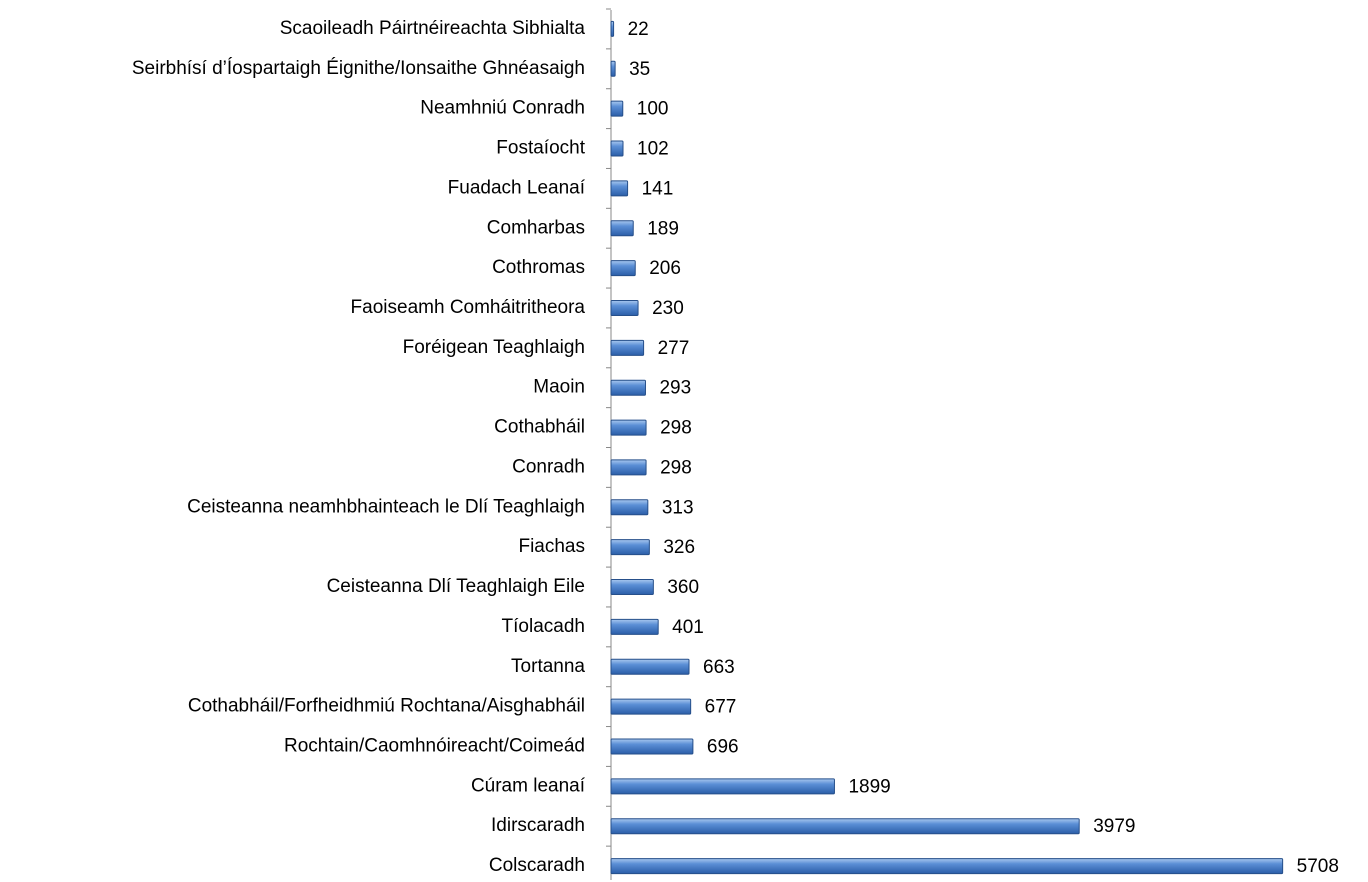 The width and height of the screenshot is (1368, 882). I want to click on data-label: 663, so click(719, 667).